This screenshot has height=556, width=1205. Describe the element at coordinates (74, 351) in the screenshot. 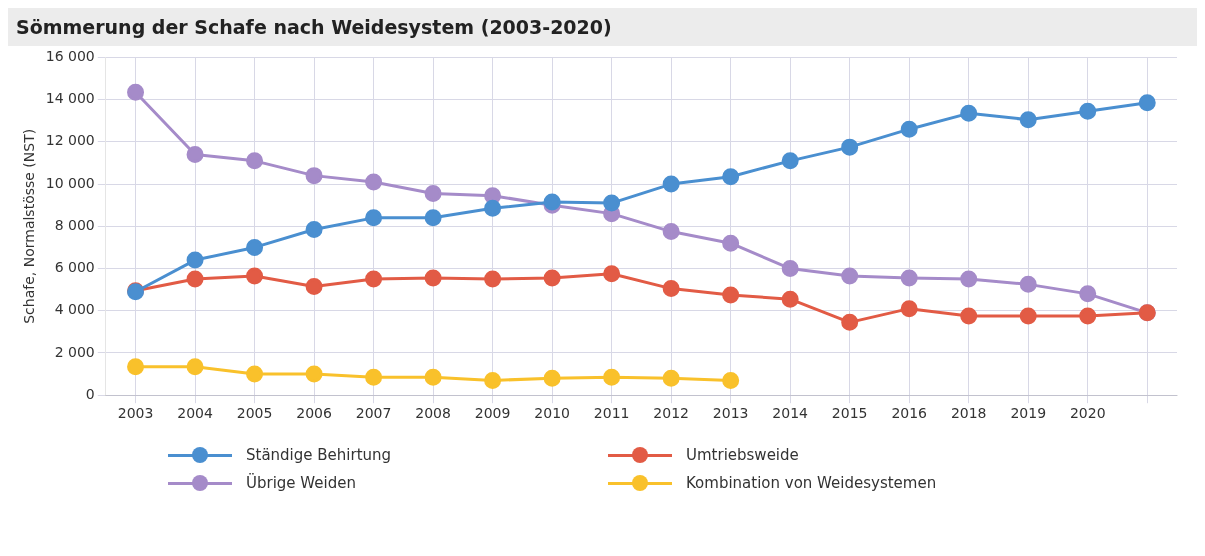

I see `y-tick-label: 2 000` at that location.